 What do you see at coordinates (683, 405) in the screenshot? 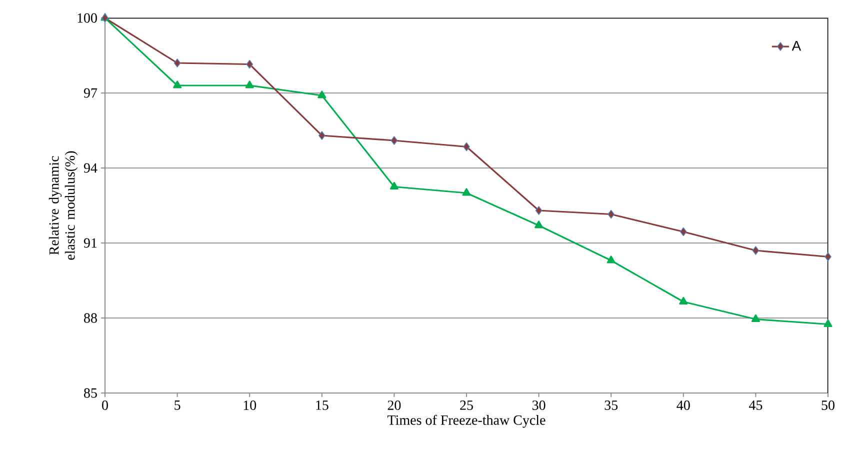
I see `x-tick-label: 40` at bounding box center [683, 405].